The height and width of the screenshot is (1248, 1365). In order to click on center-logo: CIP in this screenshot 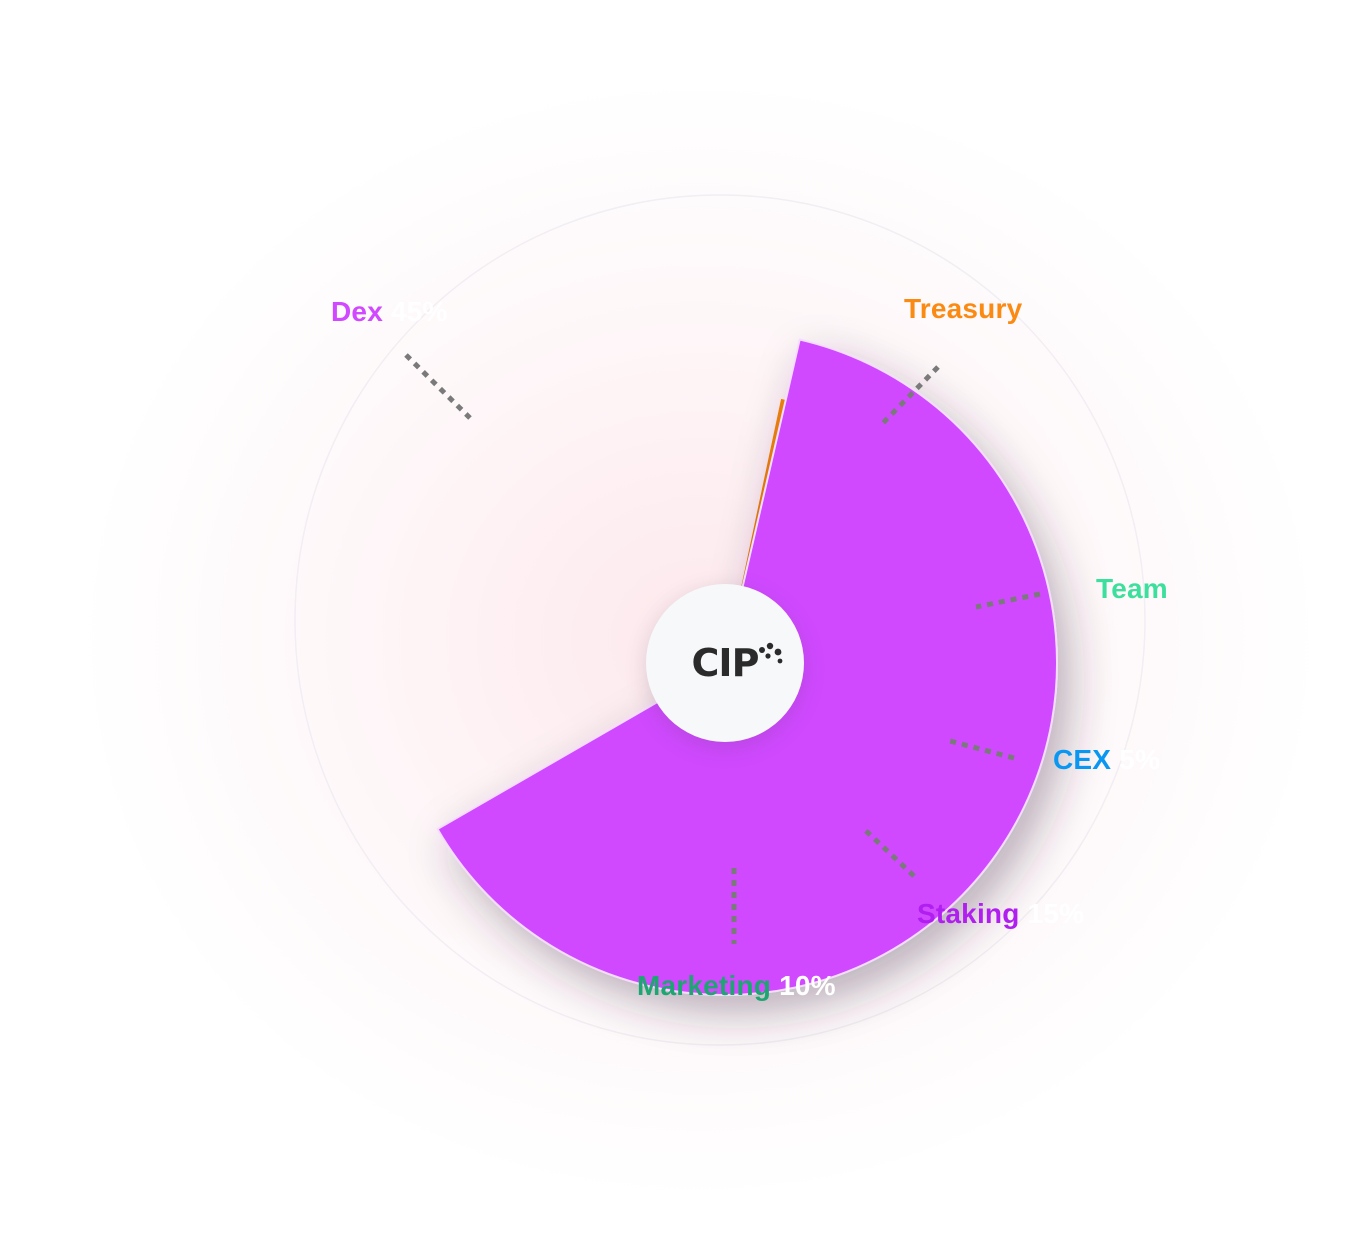, I will do `click(725, 663)`.